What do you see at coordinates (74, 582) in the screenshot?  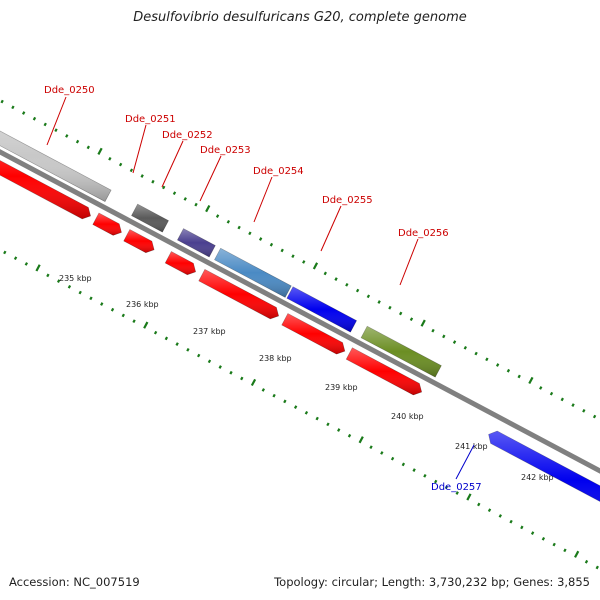 I see `accession-text: Accession: NC_007519` at bounding box center [74, 582].